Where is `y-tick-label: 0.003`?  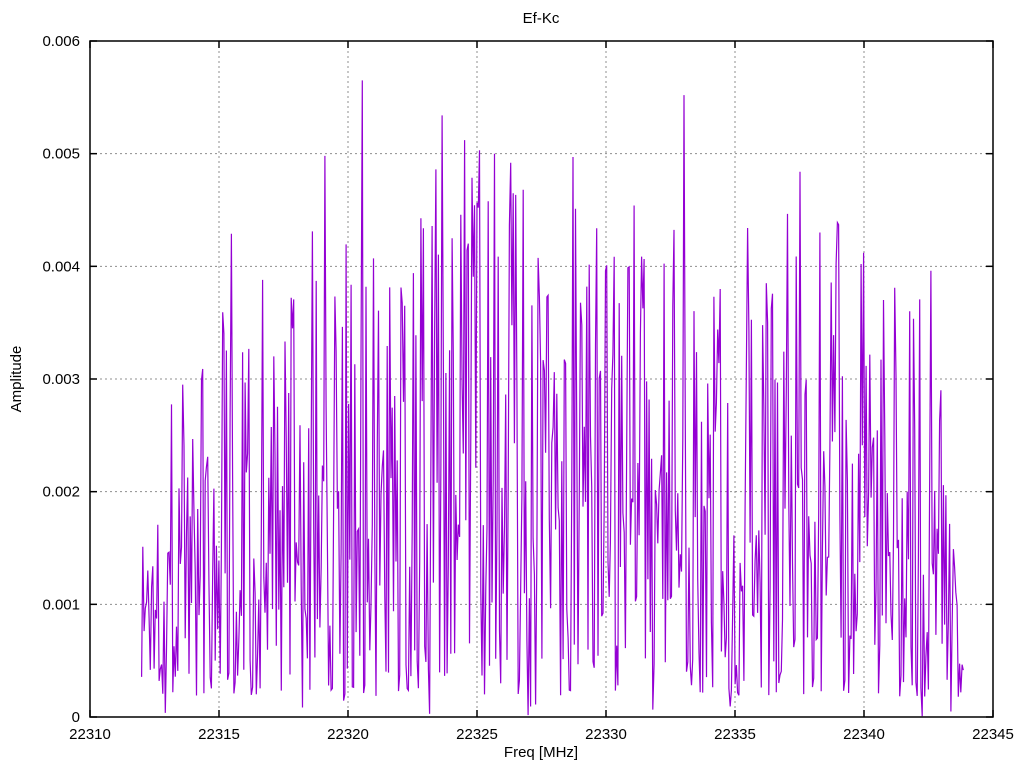 y-tick-label: 0.003 is located at coordinates (61, 379).